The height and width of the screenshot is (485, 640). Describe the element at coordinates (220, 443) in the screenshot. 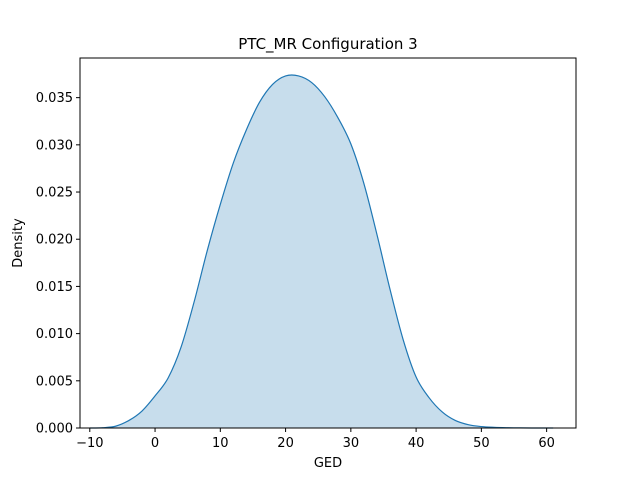

I see `x-tick-label: 10` at that location.